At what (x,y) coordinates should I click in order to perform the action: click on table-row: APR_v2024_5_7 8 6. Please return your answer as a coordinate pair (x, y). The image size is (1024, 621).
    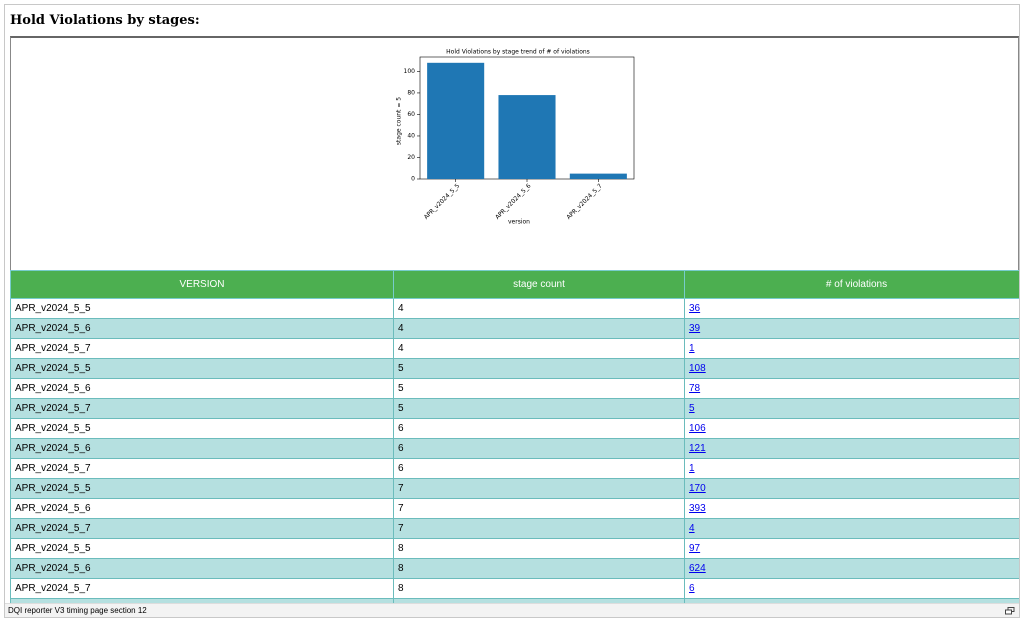
    Looking at the image, I should click on (514, 588).